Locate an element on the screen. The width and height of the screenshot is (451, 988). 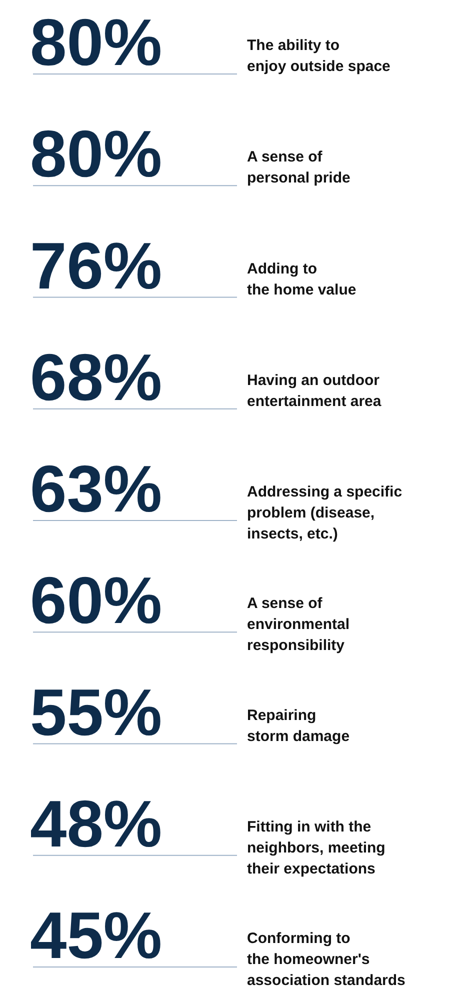
category-label: Having an outdoor entertainment area is located at coordinates (314, 391).